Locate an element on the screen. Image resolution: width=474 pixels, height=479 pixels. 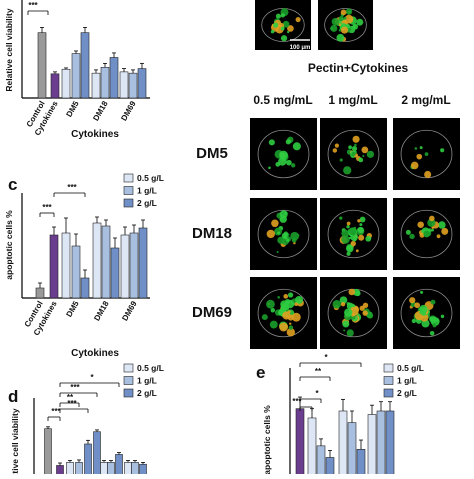
legend-swatch is located at coordinates (128, 368).